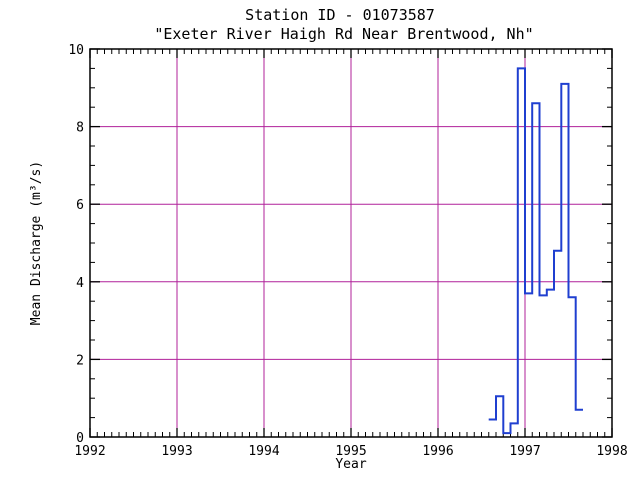  What do you see at coordinates (524, 451) in the screenshot?
I see `x-tick-label: 1997` at bounding box center [524, 451].